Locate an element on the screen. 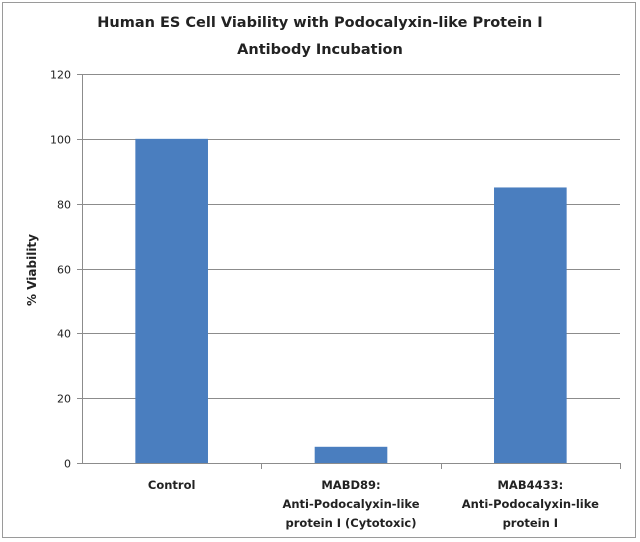 This screenshot has height=542, width=640. y-axis-label: % Viability is located at coordinates (32, 270).